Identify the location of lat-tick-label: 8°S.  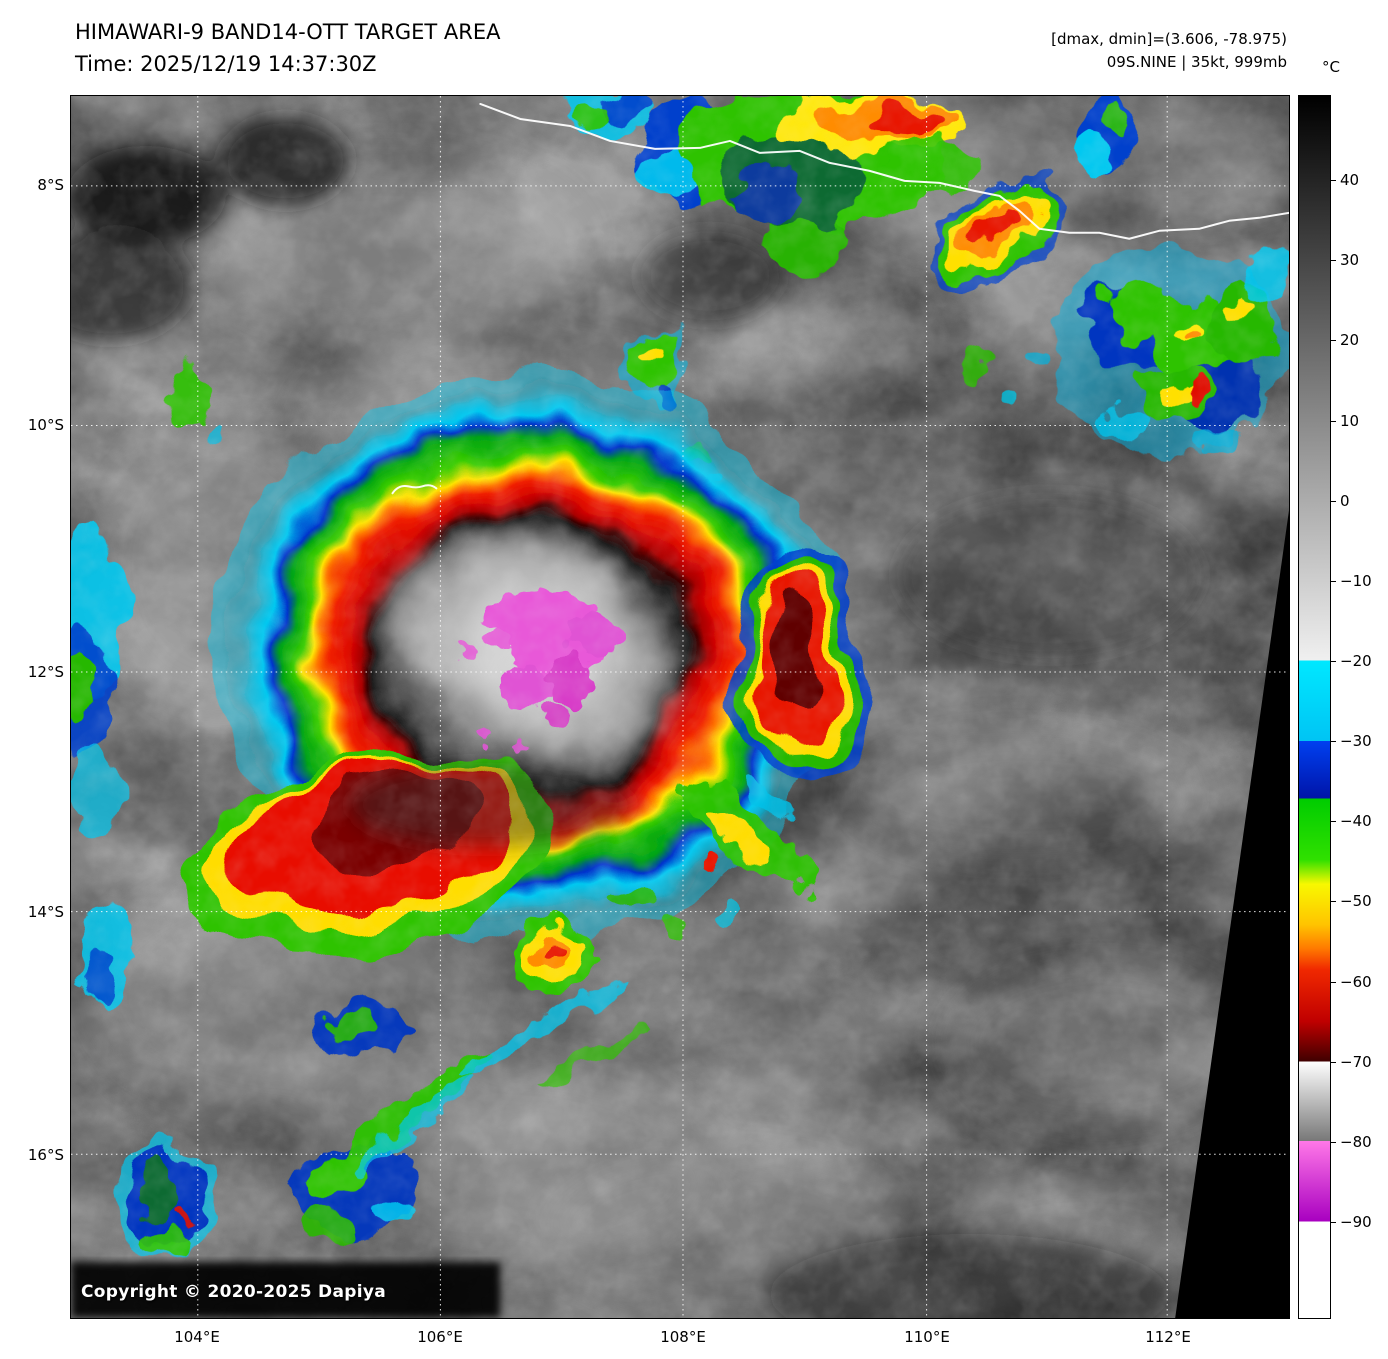
(50, 185).